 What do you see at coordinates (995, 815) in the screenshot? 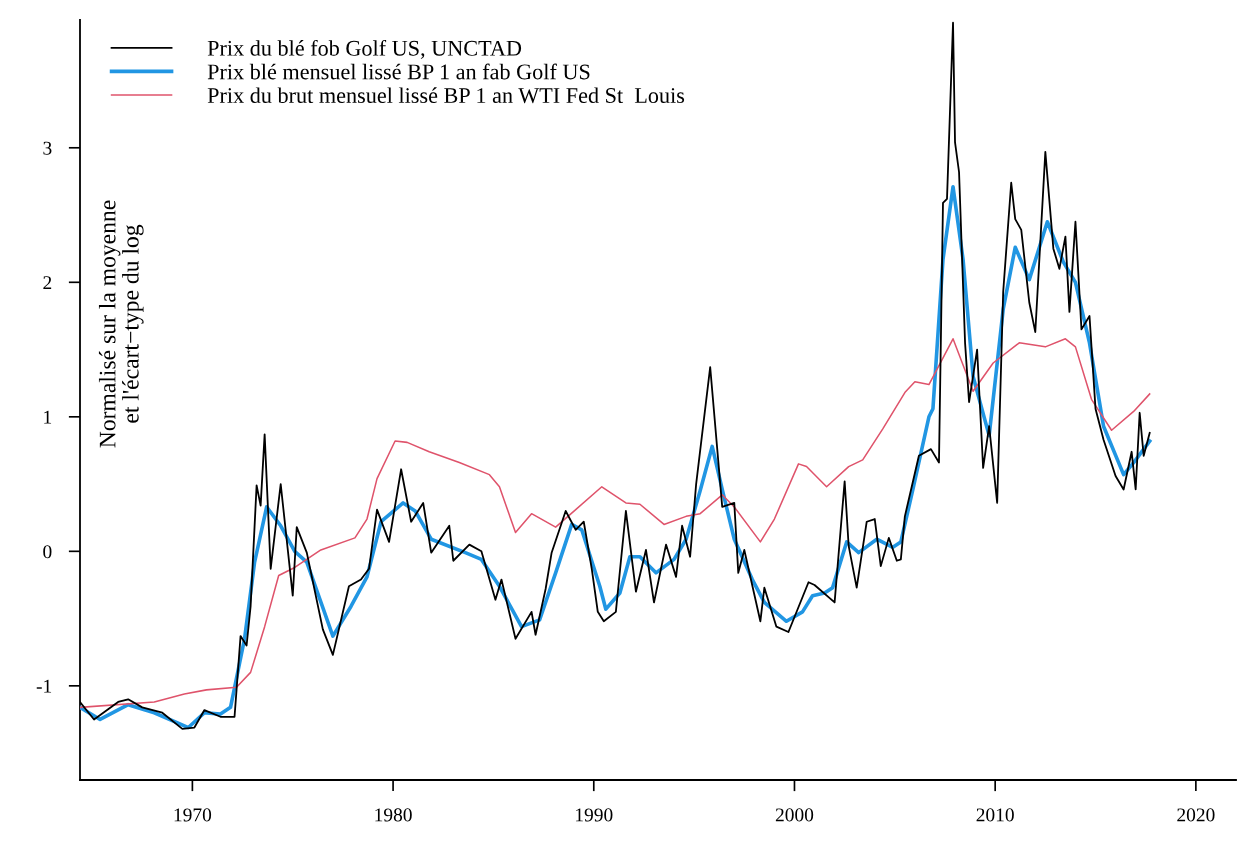
I see `x-tick-label: 2010` at bounding box center [995, 815].